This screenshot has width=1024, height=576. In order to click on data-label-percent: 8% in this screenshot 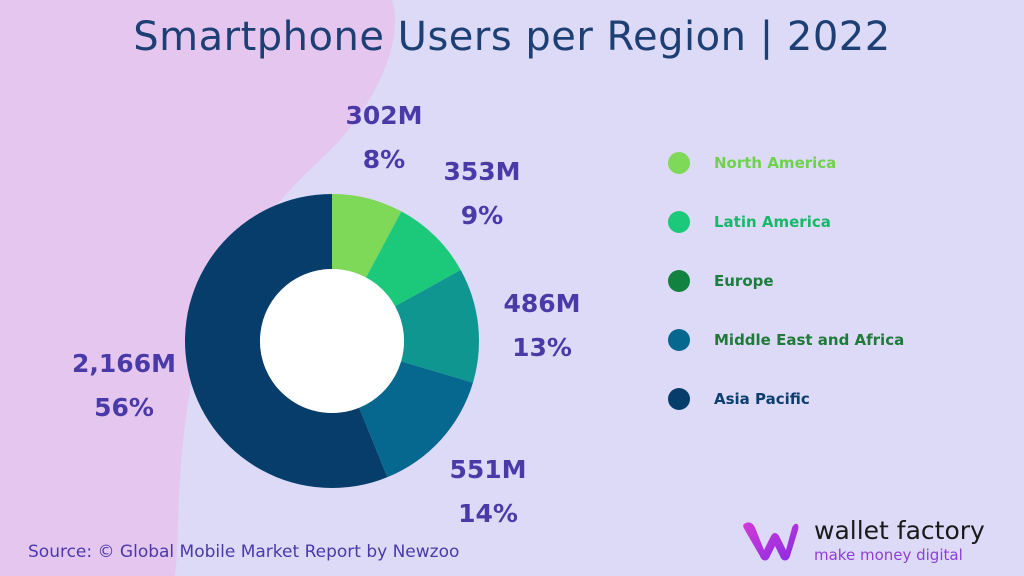, I will do `click(384, 159)`.